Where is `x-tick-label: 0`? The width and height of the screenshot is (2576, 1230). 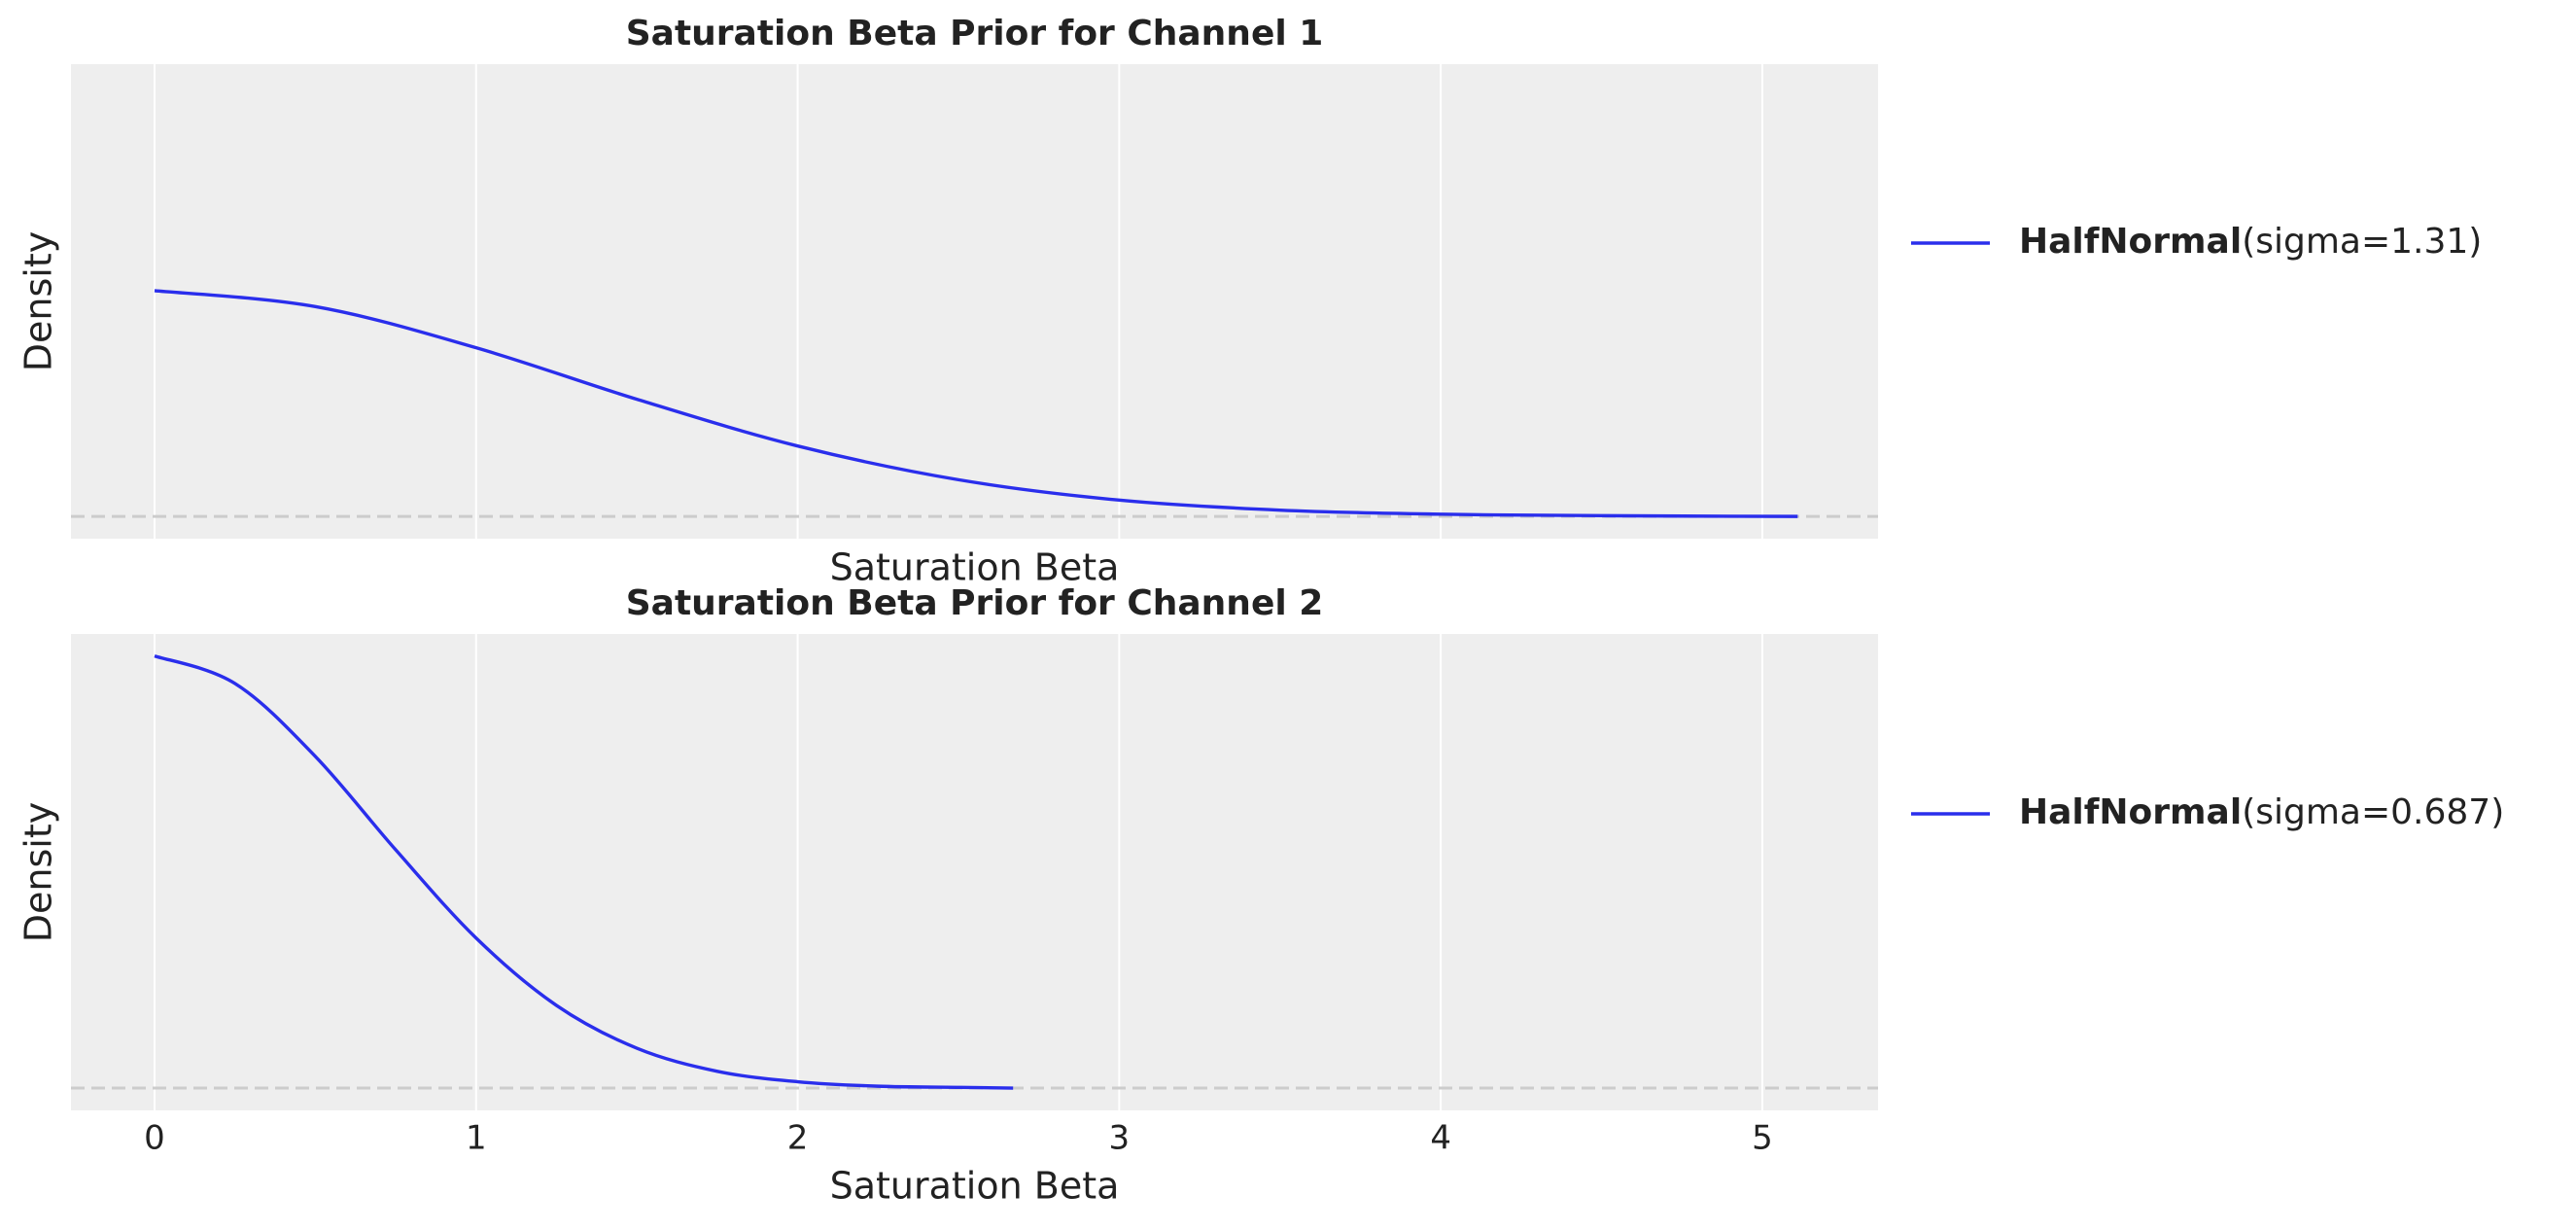 x-tick-label: 0 is located at coordinates (154, 1139).